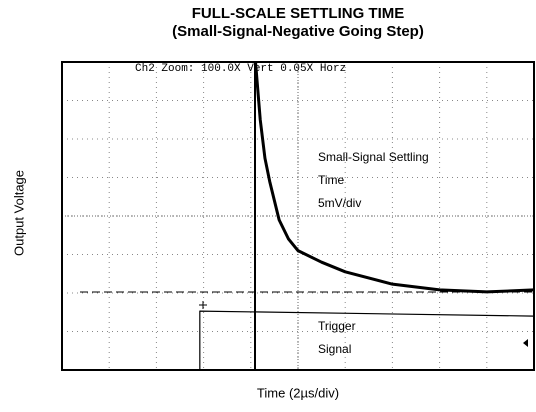  I want to click on y-axis-label: Output Voltage, so click(18, 213).